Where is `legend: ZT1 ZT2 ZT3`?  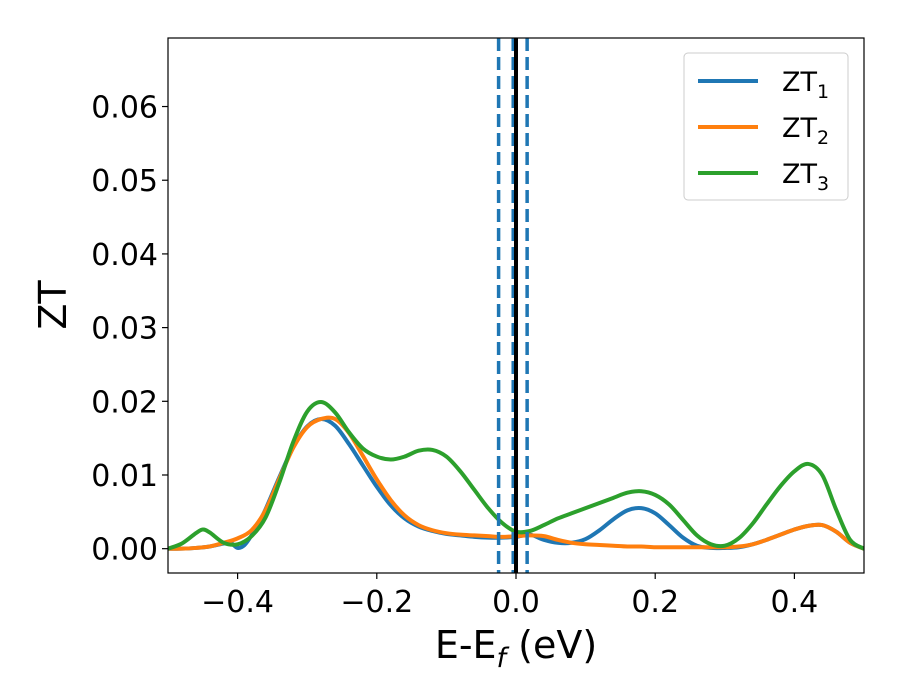 legend: ZT1 ZT2 ZT3 is located at coordinates (766, 126).